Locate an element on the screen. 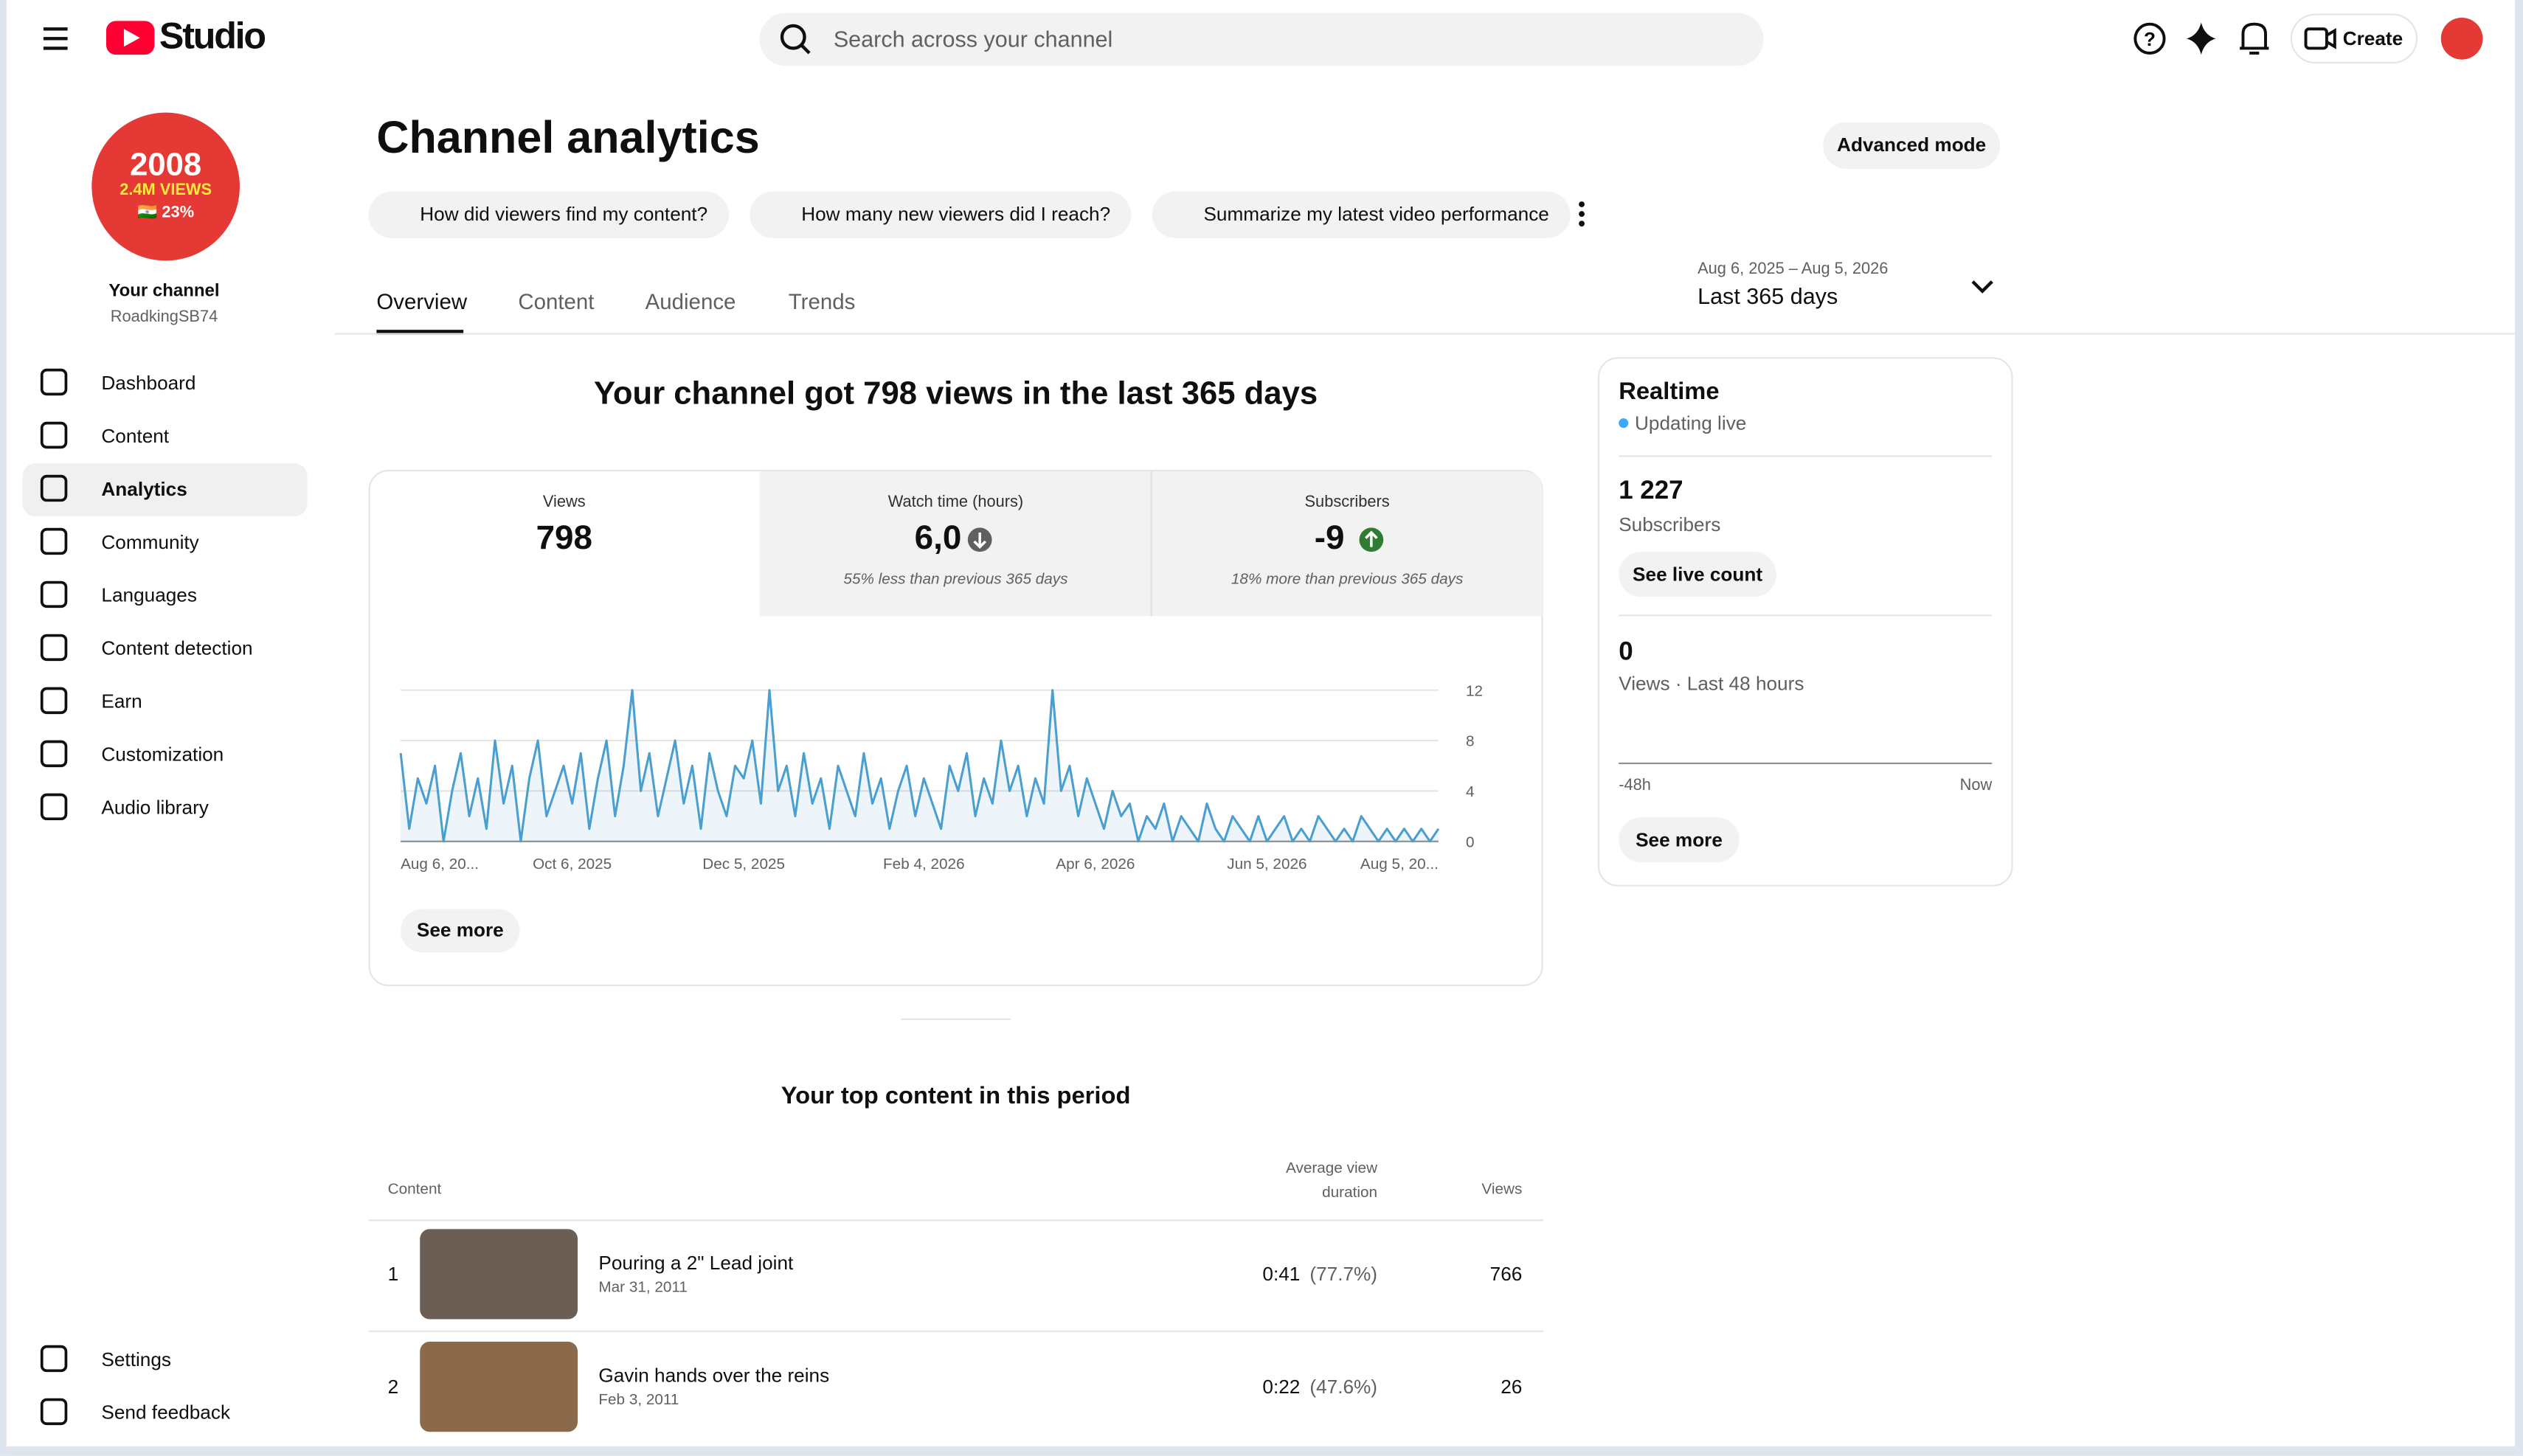 Image resolution: width=2523 pixels, height=1456 pixels. y-tick-label: 0 is located at coordinates (1470, 842).